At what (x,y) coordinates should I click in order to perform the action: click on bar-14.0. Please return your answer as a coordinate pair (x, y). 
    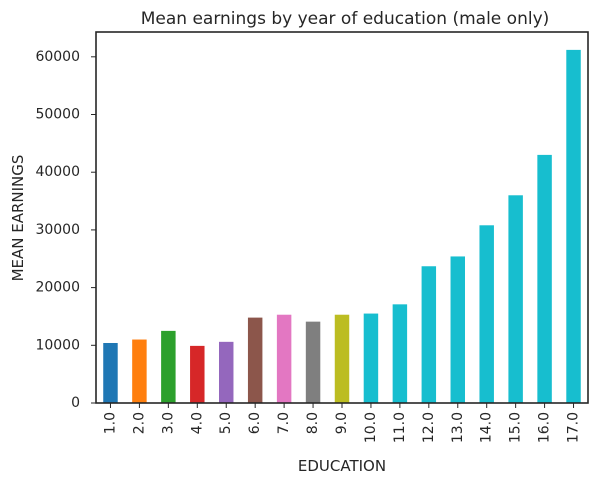
    Looking at the image, I should click on (486, 314).